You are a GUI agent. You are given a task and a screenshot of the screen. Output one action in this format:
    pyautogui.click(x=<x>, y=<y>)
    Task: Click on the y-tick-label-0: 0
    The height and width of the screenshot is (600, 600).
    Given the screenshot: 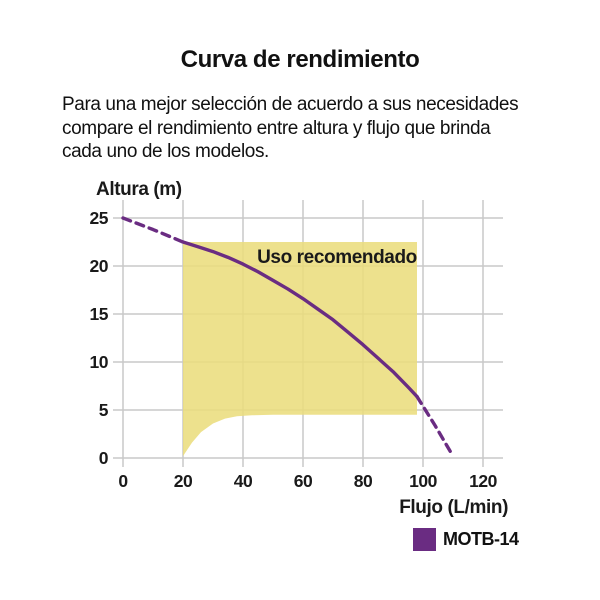 What is the action you would take?
    pyautogui.click(x=104, y=458)
    